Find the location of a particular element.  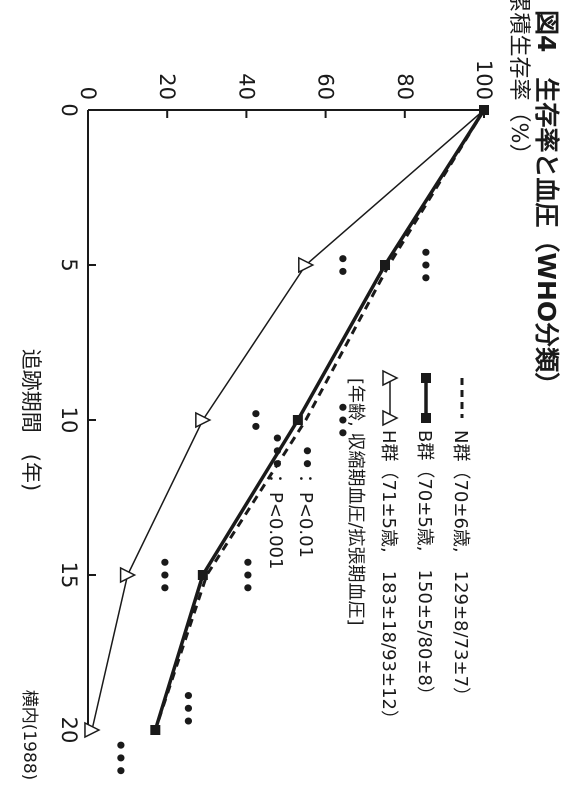

legend-label-H: H群（71±5歳, 183±18/93±12） is located at coordinates (388, 579).